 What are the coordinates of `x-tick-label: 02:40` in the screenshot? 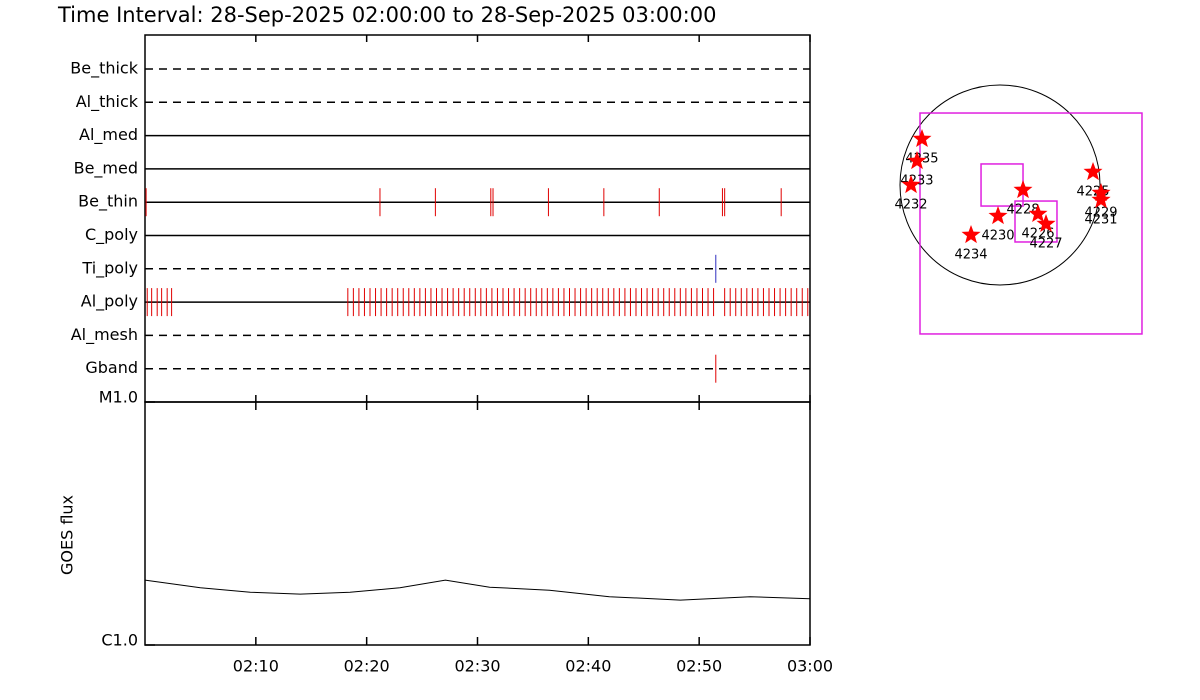 It's located at (588, 666).